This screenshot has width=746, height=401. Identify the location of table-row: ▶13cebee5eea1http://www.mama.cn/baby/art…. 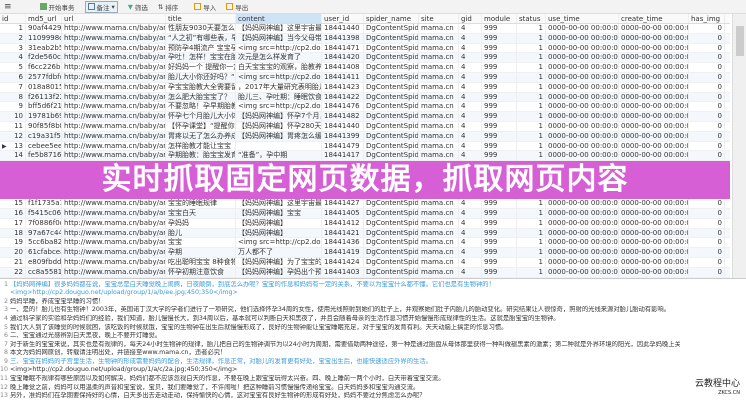
(365, 146).